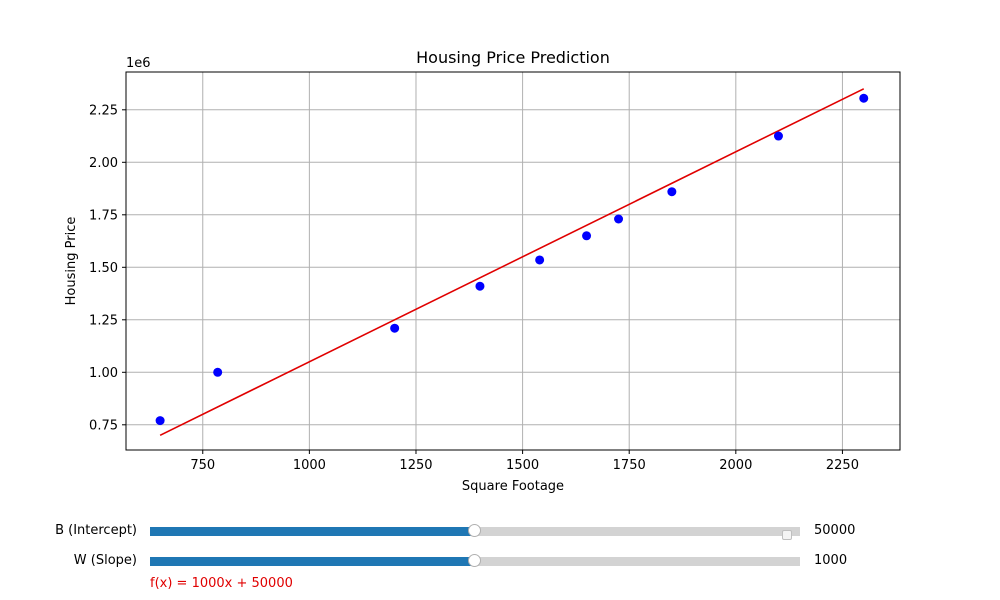 The height and width of the screenshot is (600, 1000). What do you see at coordinates (71, 261) in the screenshot?
I see `y-axis-label: Housing Price` at bounding box center [71, 261].